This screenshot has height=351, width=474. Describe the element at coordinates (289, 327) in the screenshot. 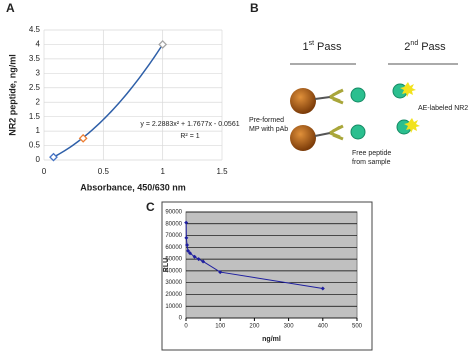

I see `x-tick-label: 300` at that location.